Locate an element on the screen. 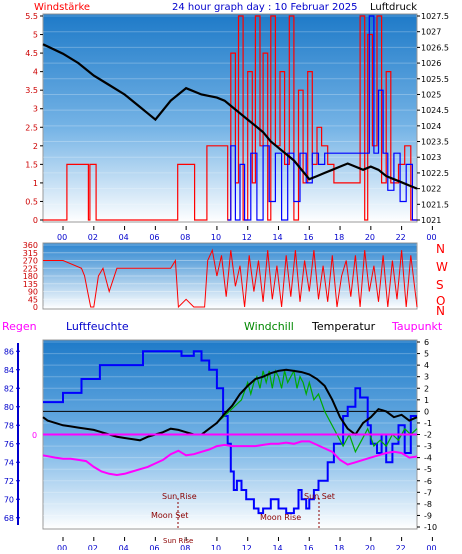 The width and height of the screenshot is (462, 554). temperature-tick-label: 1 is located at coordinates (426, 400).